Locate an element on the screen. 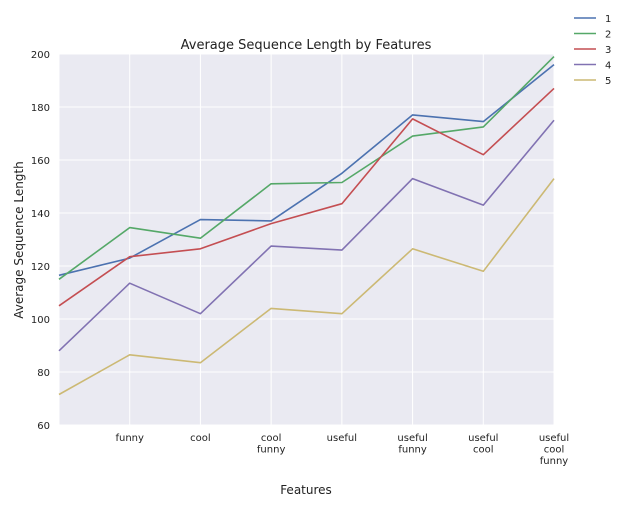  x-tick-label: cool is located at coordinates (200, 438).